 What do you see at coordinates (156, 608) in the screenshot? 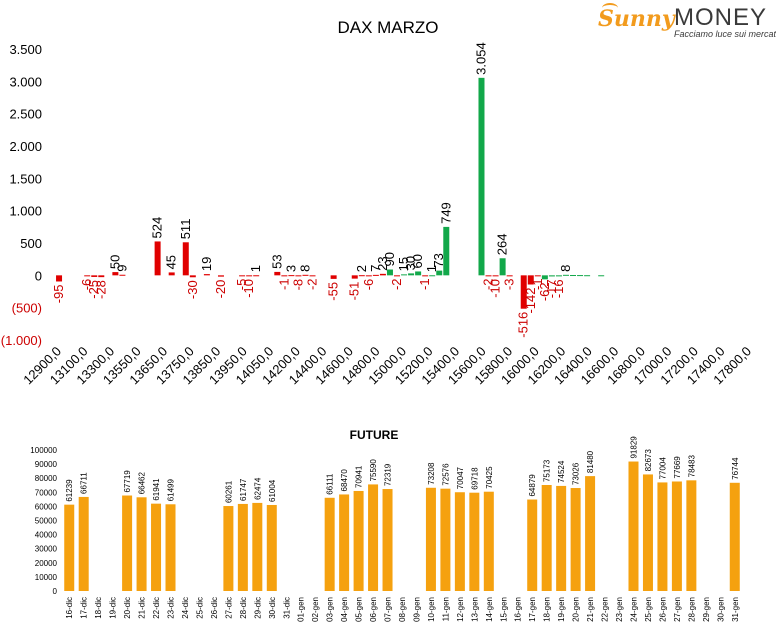
I see `x-tick-label: 22-dic` at bounding box center [156, 608].